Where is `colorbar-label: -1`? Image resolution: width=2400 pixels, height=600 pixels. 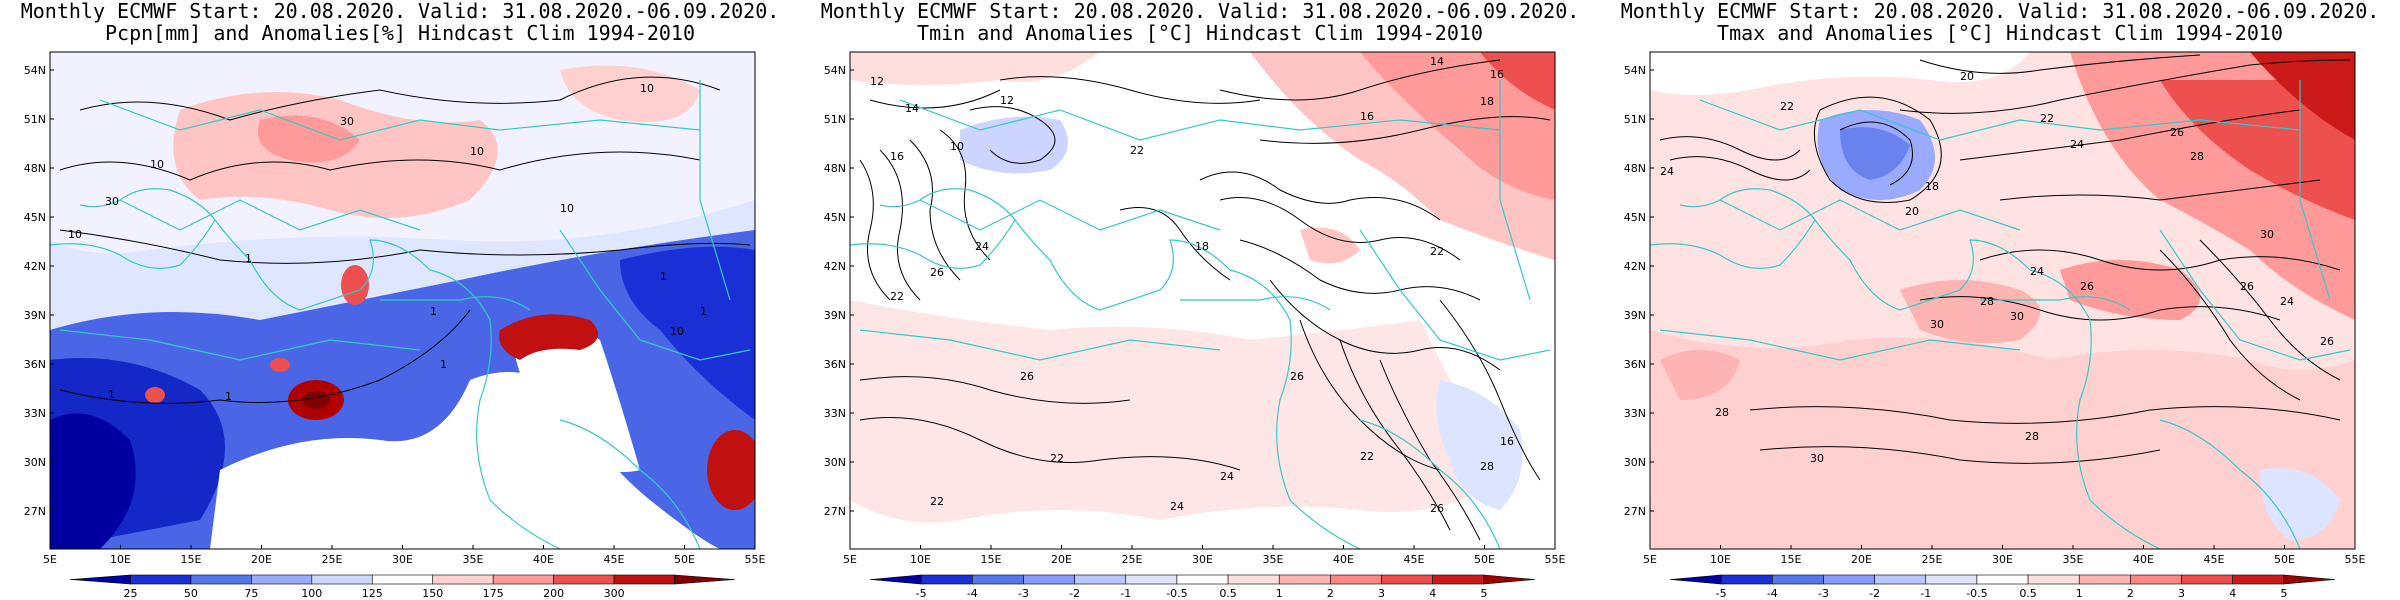 colorbar-label: -1 is located at coordinates (1925, 593).